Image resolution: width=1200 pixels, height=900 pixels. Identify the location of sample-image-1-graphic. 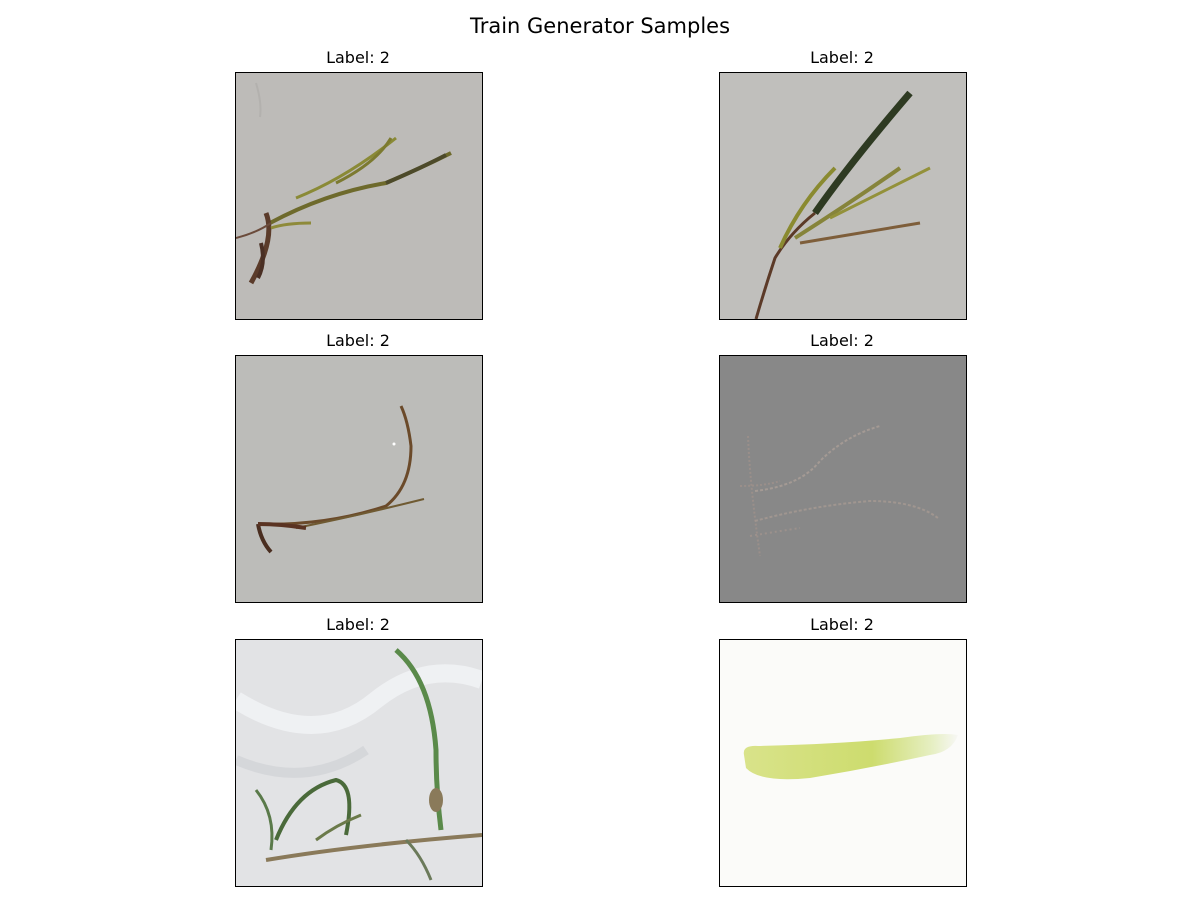
(359, 196).